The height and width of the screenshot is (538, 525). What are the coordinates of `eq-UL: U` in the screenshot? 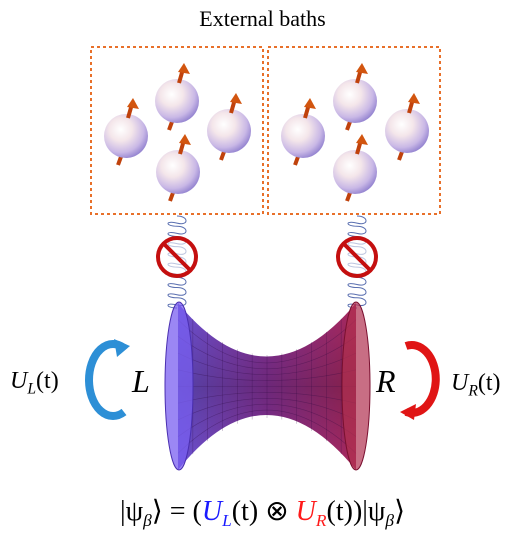 It's located at (212, 511).